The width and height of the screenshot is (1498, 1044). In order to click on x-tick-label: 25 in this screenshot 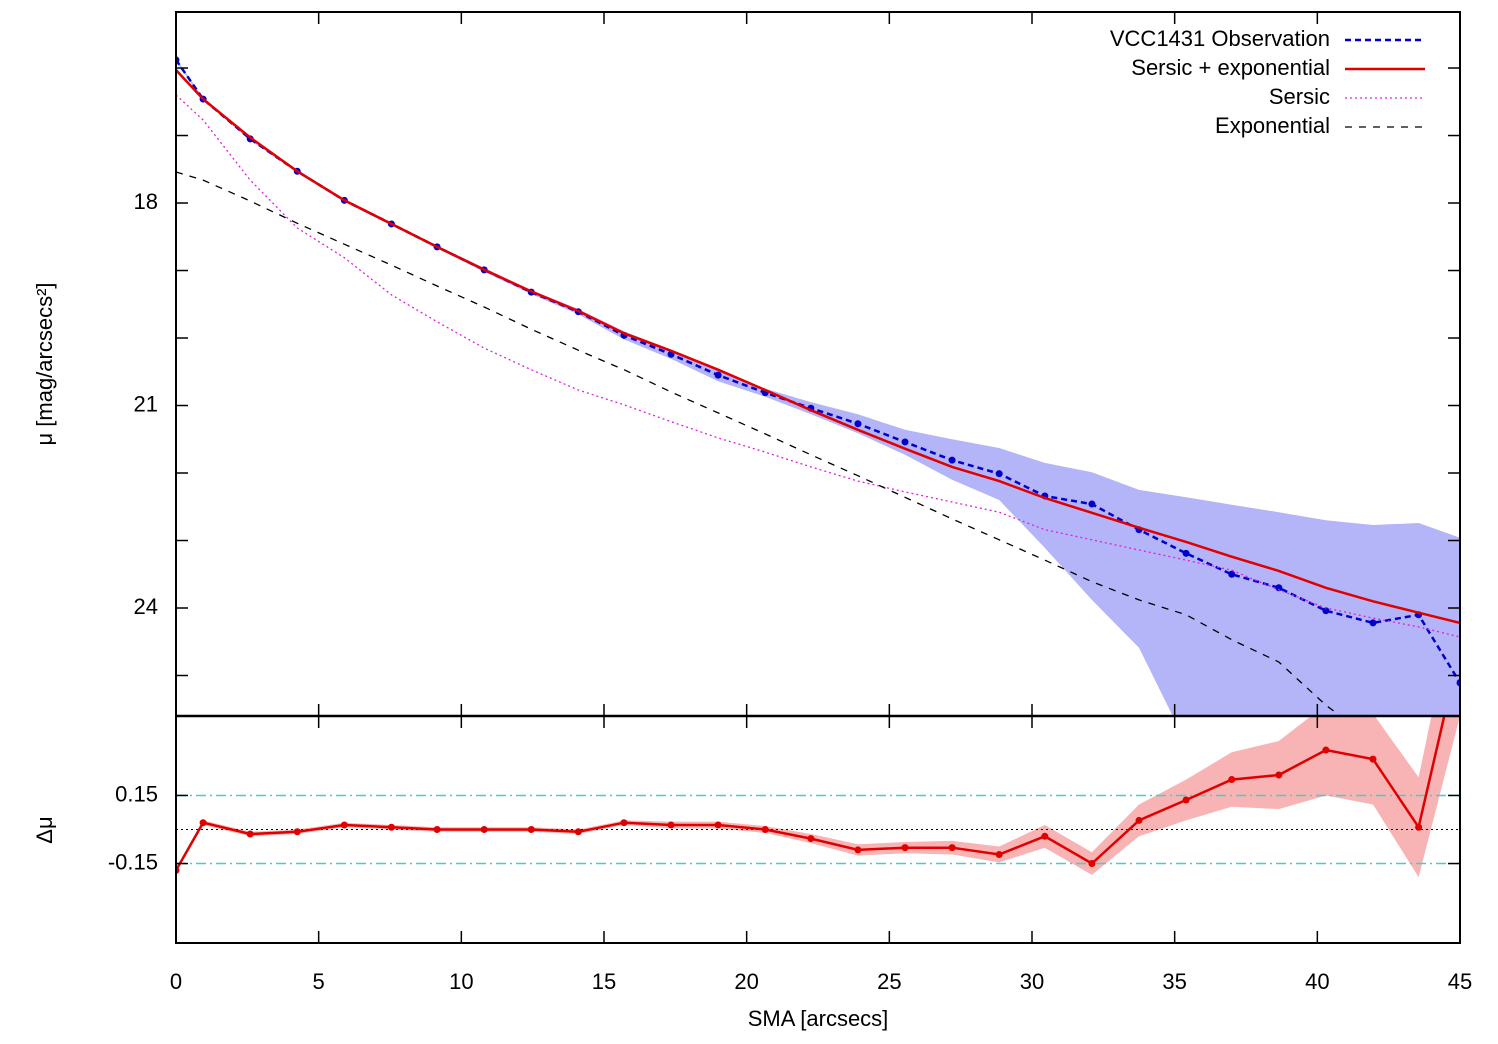, I will do `click(889, 981)`.